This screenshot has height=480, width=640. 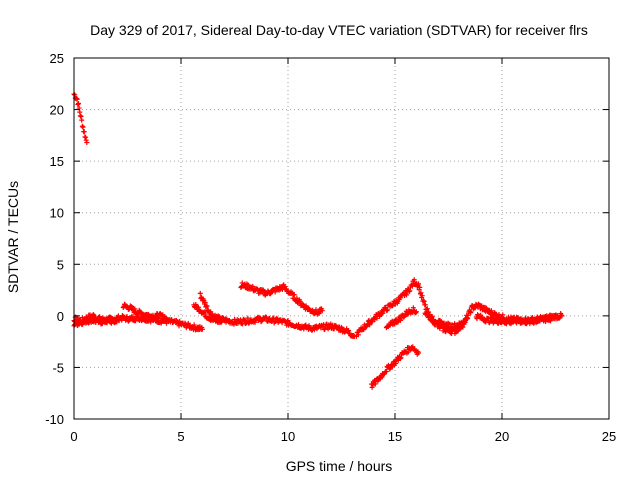 What do you see at coordinates (180, 436) in the screenshot?
I see `x-tick-label: 5` at bounding box center [180, 436].